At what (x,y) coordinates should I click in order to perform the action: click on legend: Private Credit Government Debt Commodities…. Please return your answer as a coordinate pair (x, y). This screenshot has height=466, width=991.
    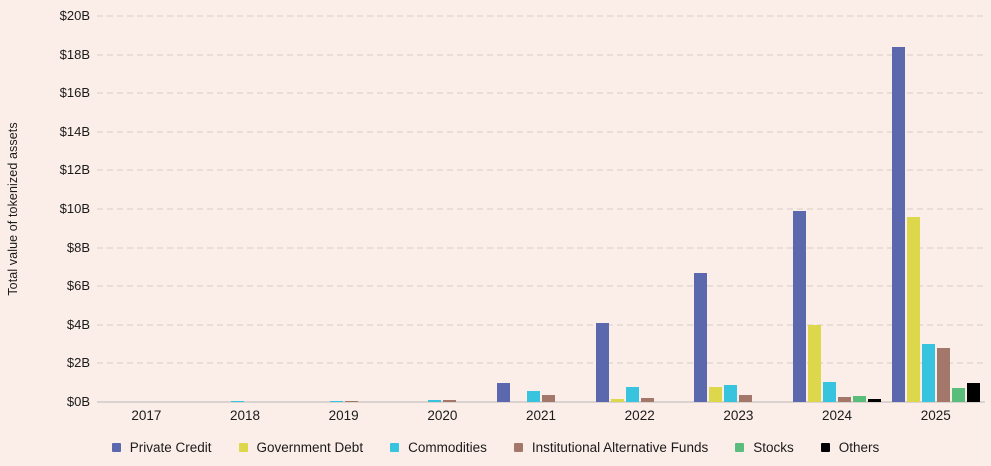
    Looking at the image, I should click on (495, 447).